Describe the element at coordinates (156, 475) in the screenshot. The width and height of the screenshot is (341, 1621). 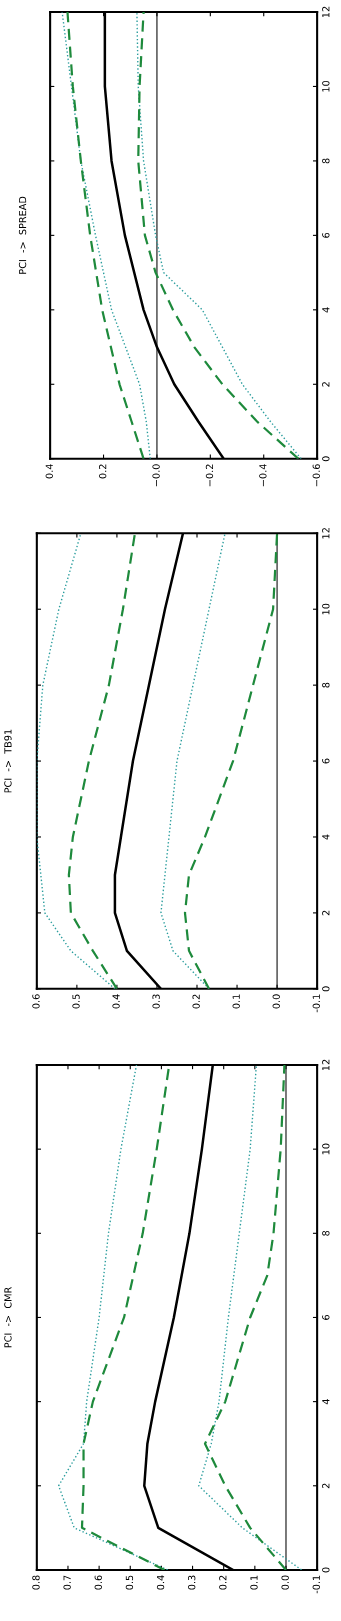
I see `x-tick-label: −0.0` at that location.